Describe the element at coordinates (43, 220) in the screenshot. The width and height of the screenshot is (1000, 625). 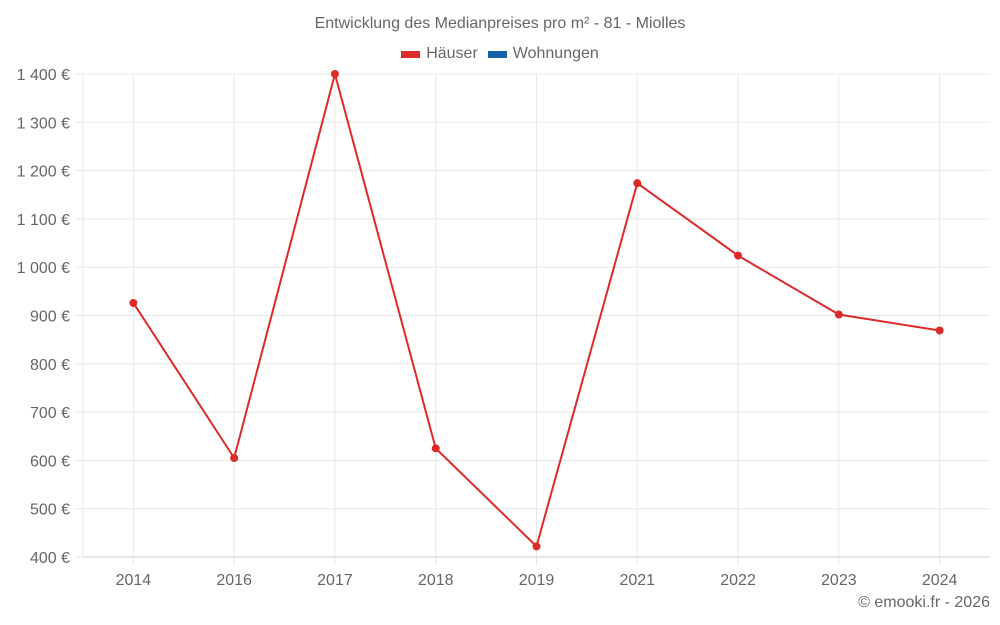
I see `y-tick-label: 1 100 €` at that location.